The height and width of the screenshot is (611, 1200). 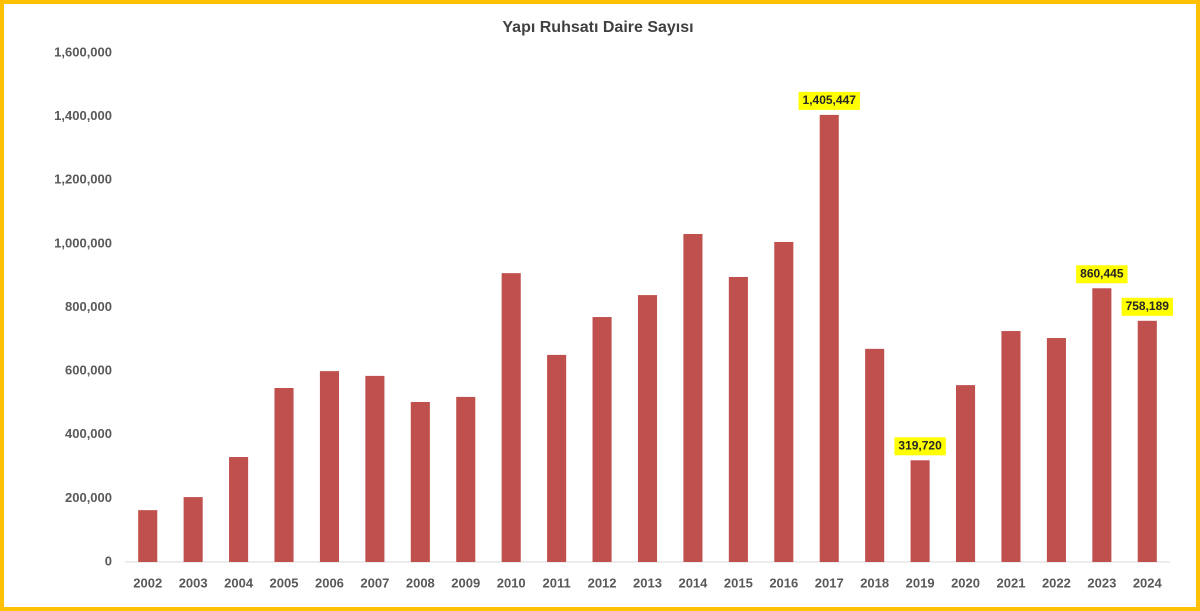 I want to click on x-tick-label: 2005, so click(x=284, y=582).